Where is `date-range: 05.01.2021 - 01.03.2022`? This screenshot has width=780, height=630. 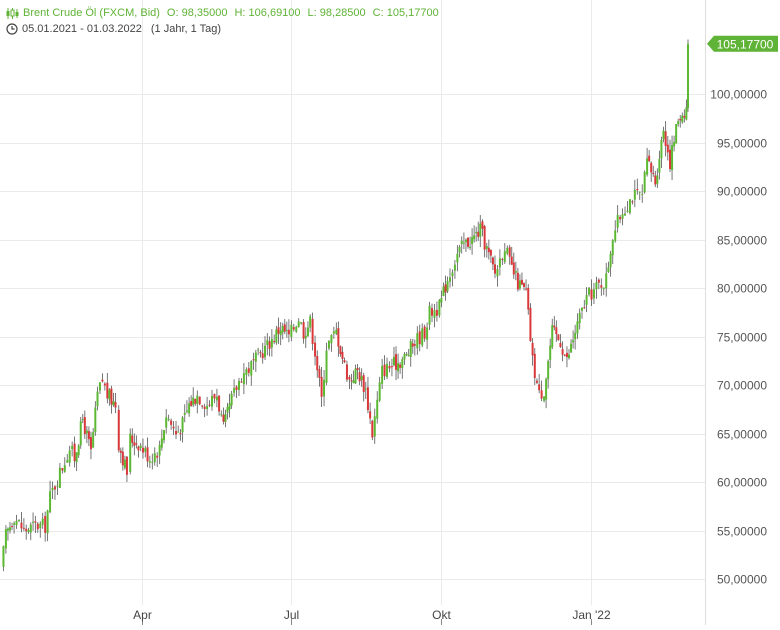
date-range: 05.01.2021 - 01.03.2022 is located at coordinates (82, 29).